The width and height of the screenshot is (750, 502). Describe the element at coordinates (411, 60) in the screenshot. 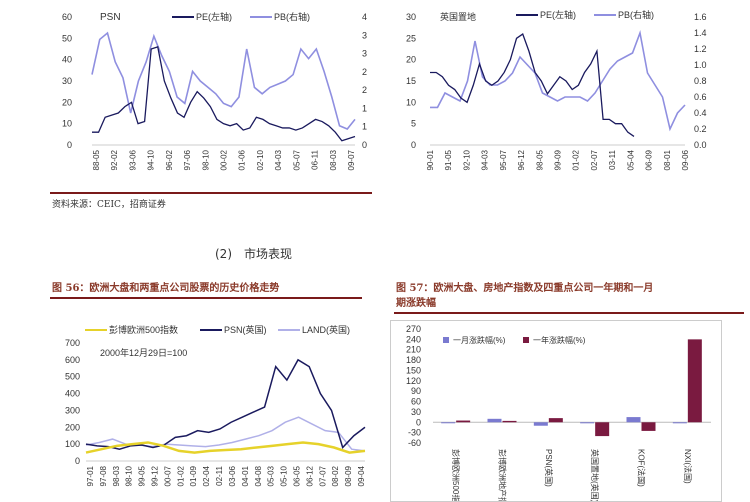

I see `left-tick: 20` at that location.